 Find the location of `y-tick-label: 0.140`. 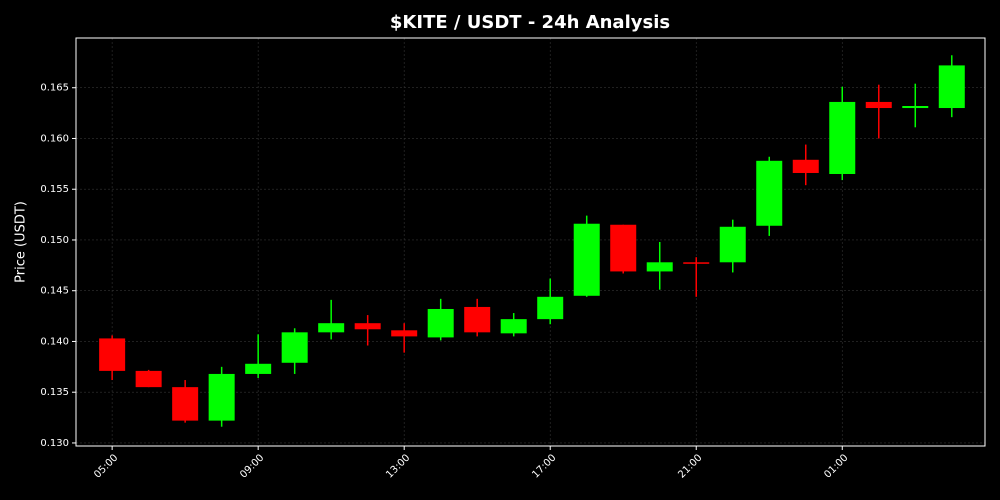

y-tick-label: 0.140 is located at coordinates (54, 341).